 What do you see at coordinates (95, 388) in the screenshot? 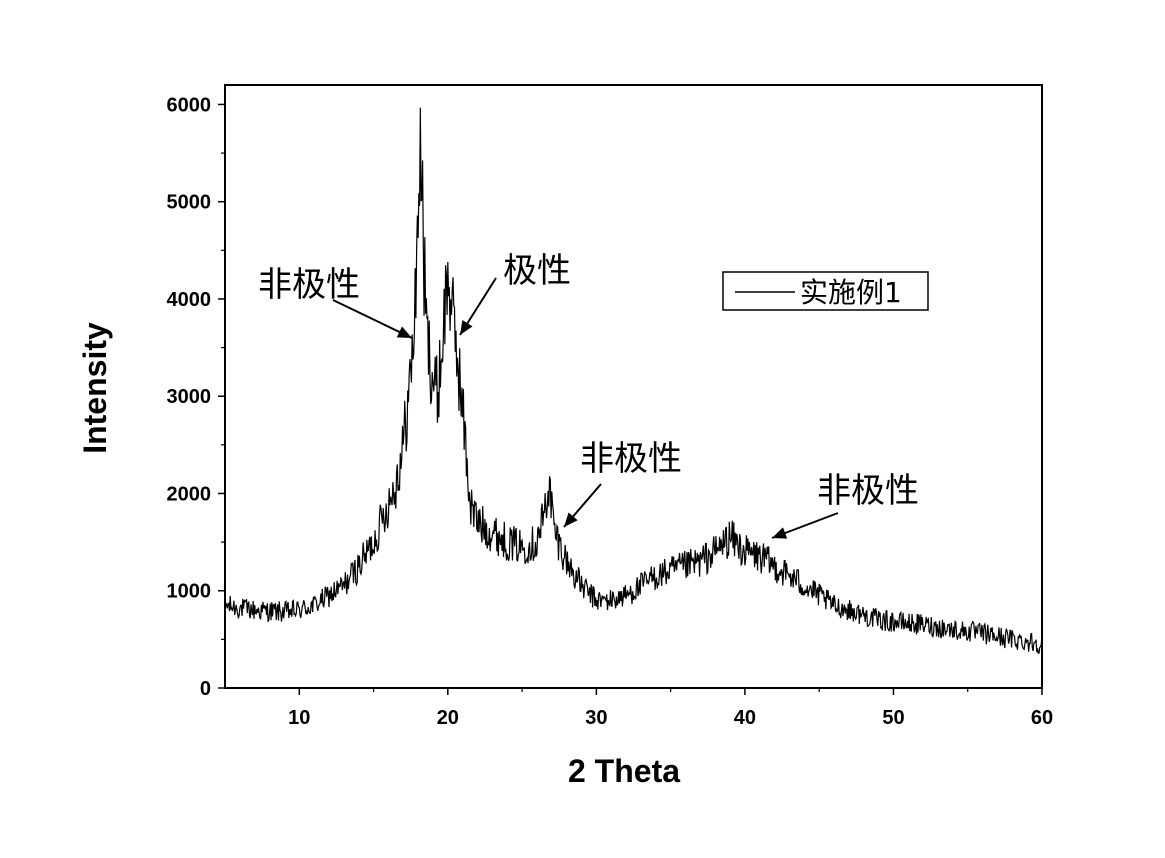
I see `y-axis-title: Intensity` at bounding box center [95, 388].